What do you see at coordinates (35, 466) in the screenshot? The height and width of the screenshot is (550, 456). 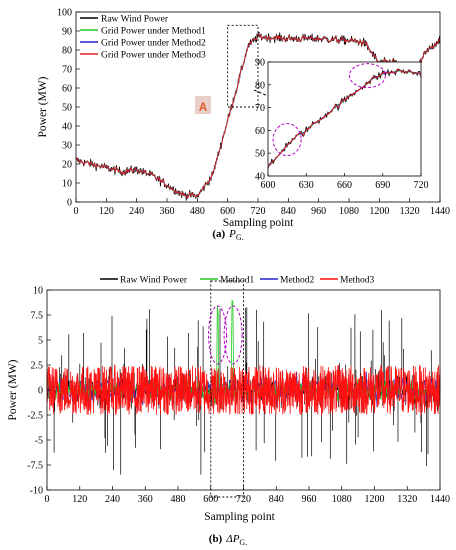 I see `y-tick-label-b: -7.5` at bounding box center [35, 466].